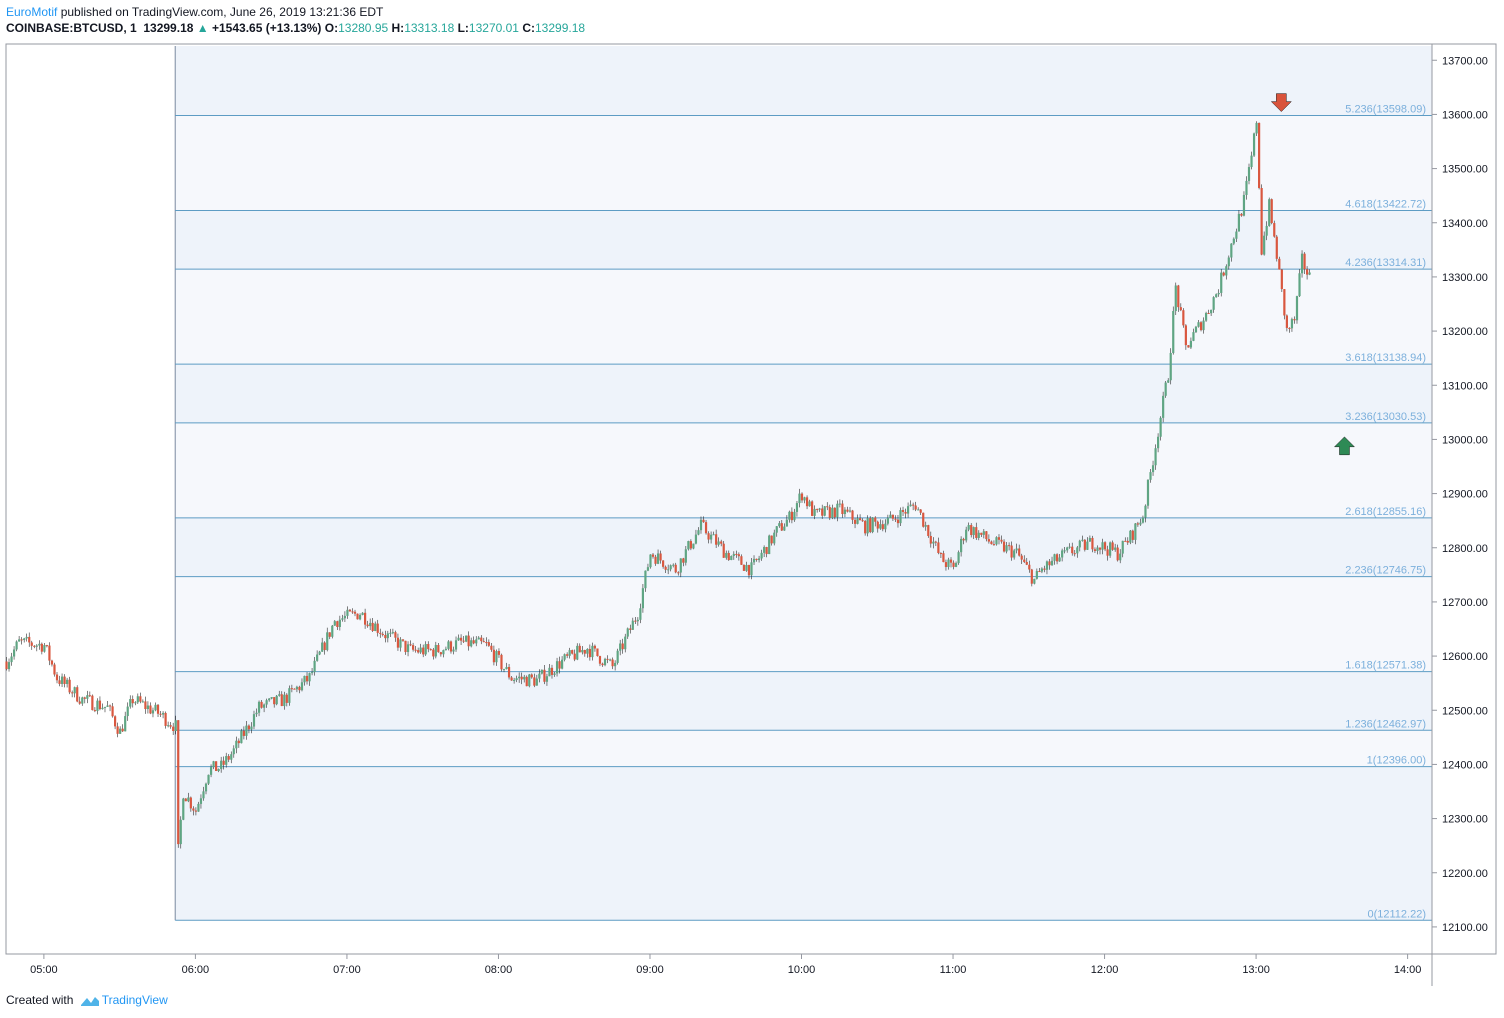 The height and width of the screenshot is (1018, 1504). Describe the element at coordinates (134, 1000) in the screenshot. I see `tradingview-brand: TradingView` at that location.